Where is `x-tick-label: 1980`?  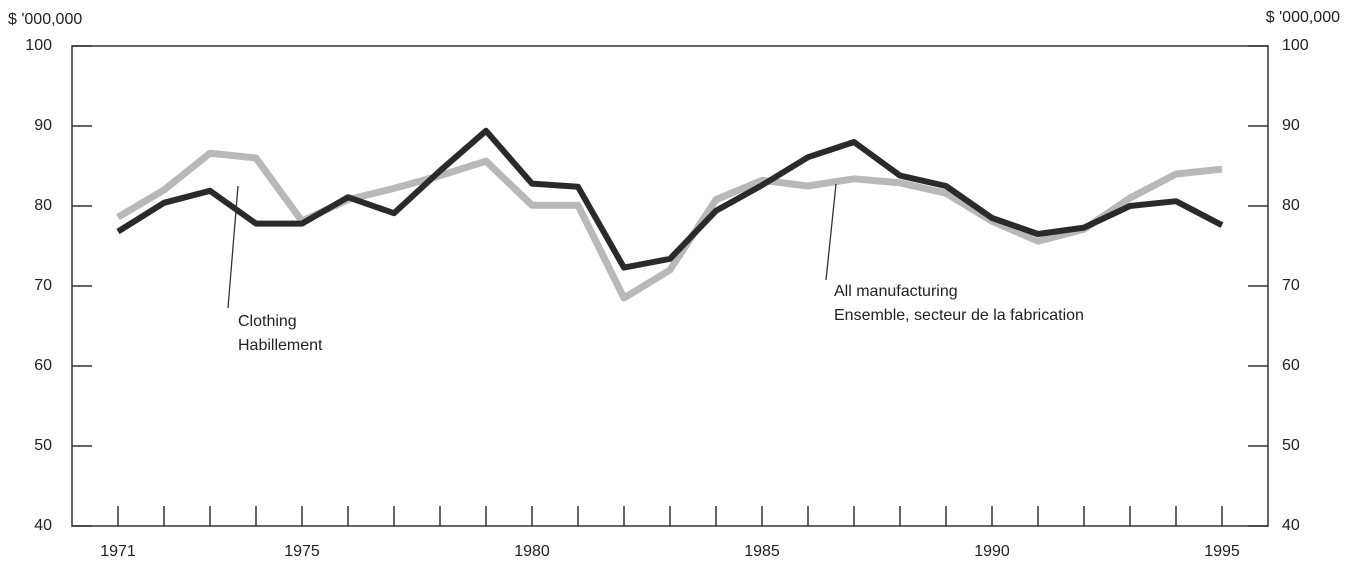 x-tick-label: 1980 is located at coordinates (532, 551).